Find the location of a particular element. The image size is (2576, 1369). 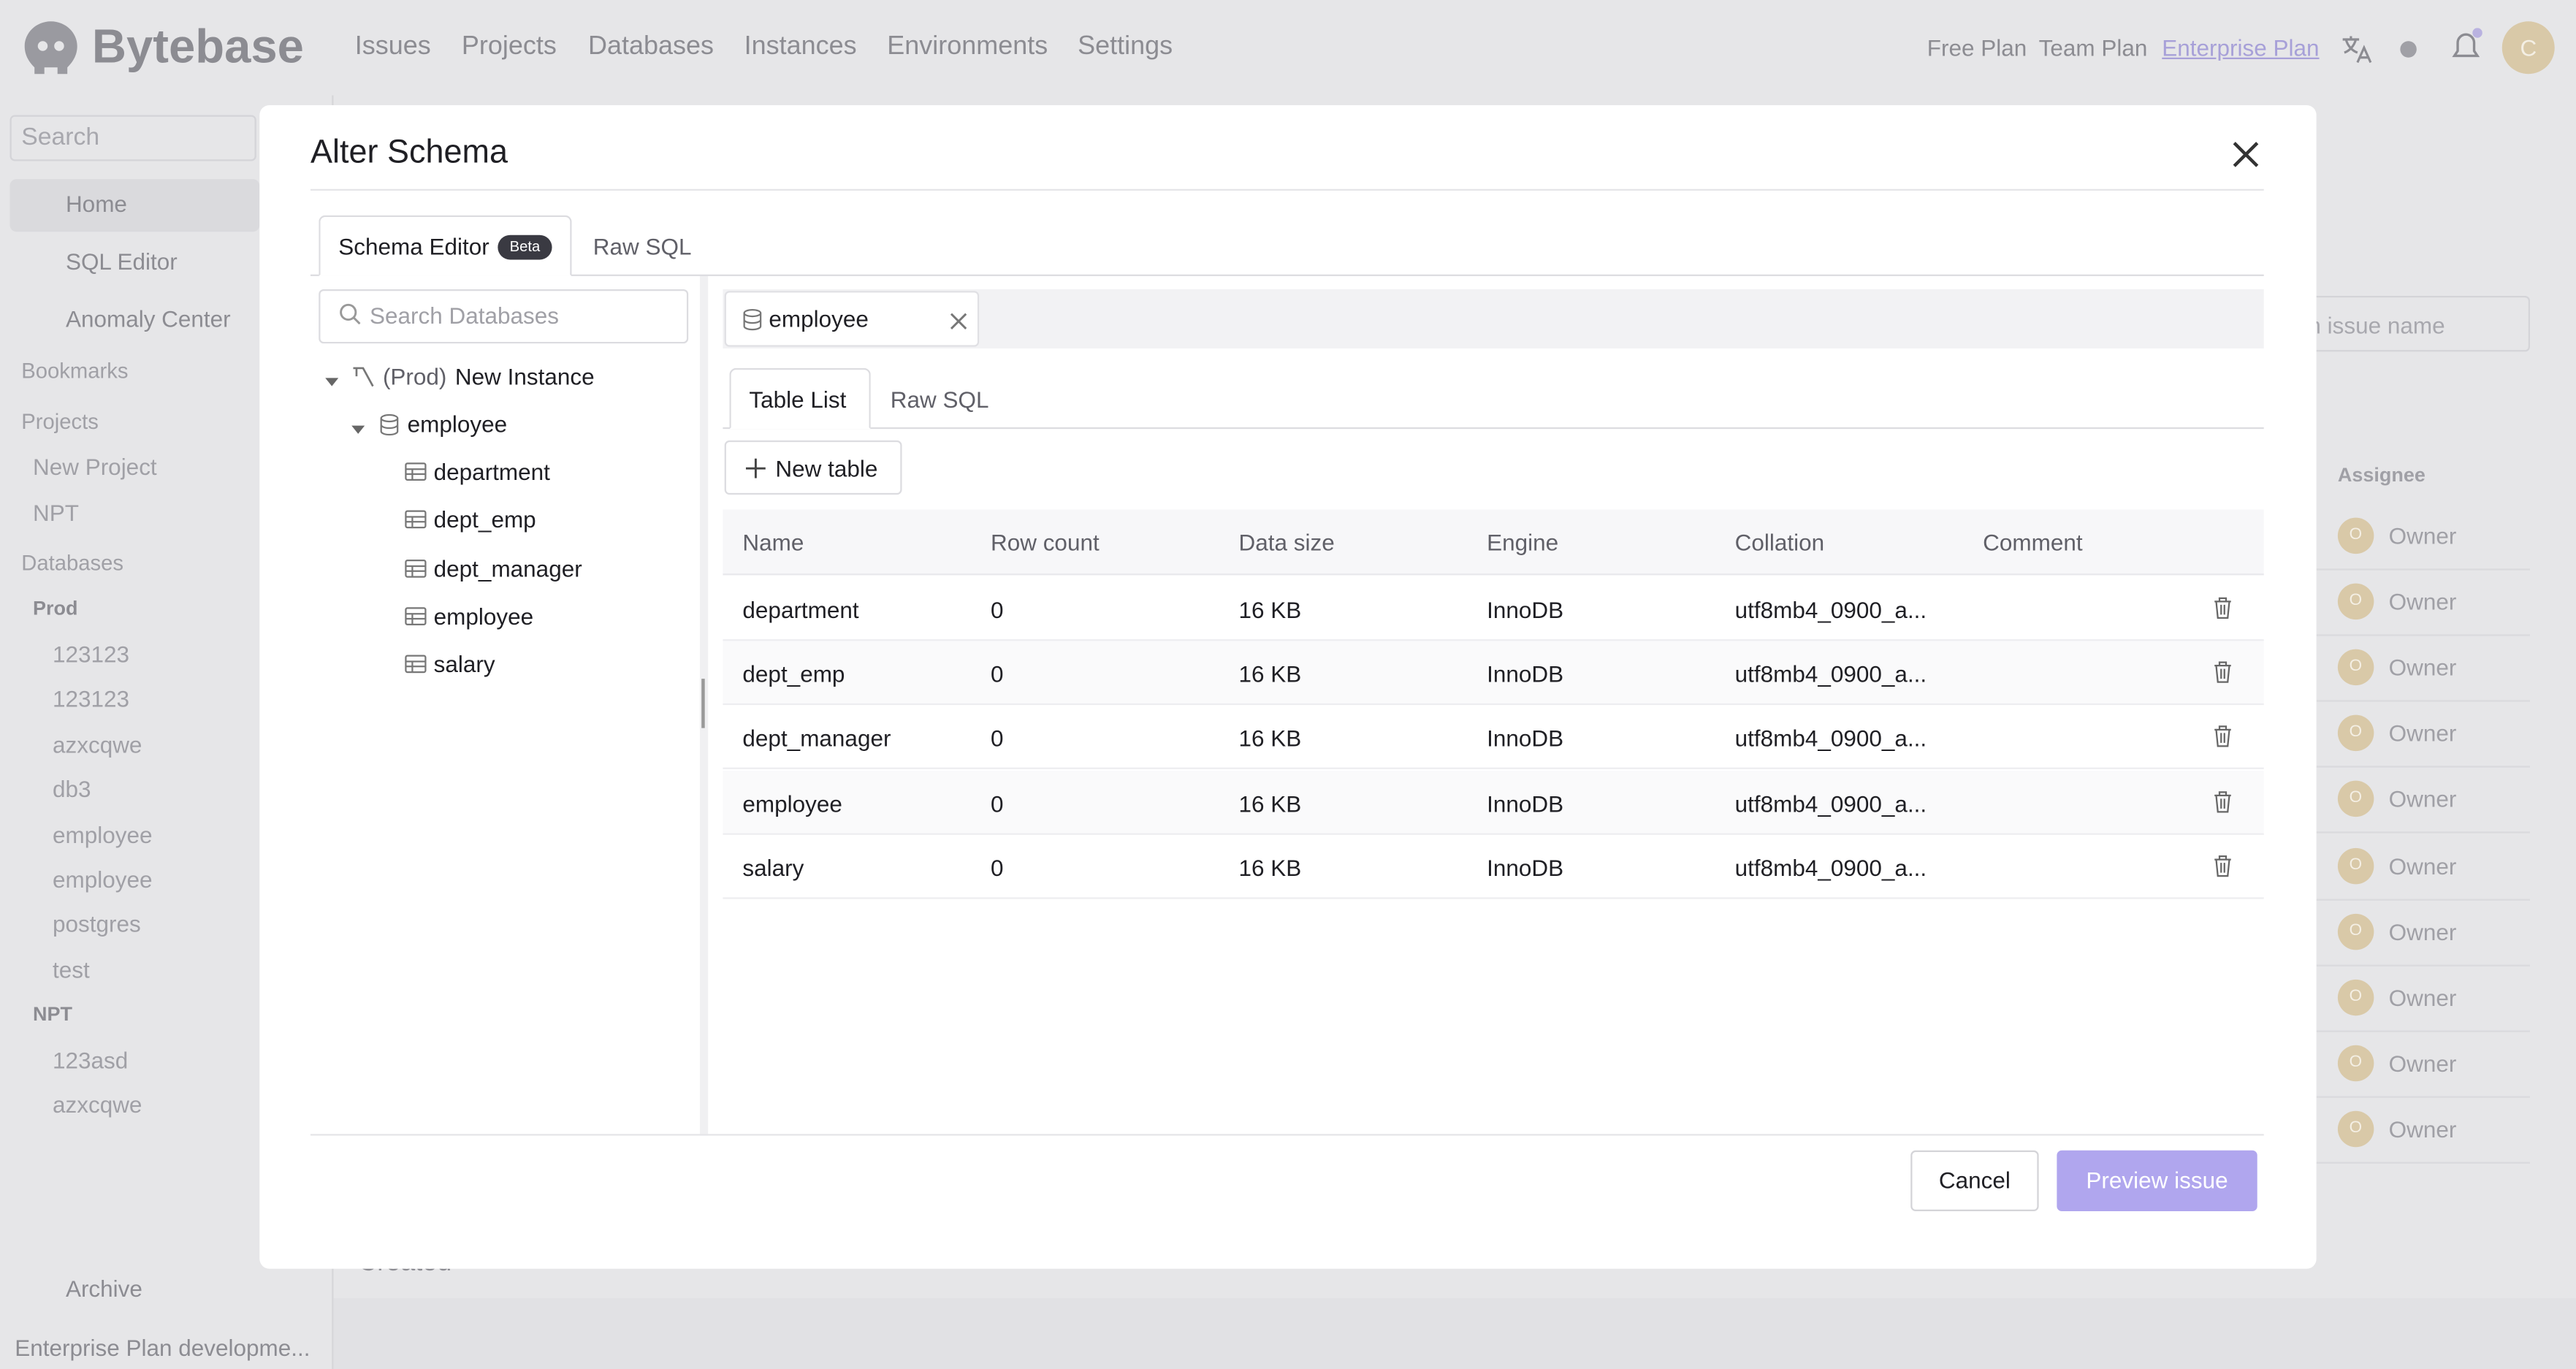

sidebar-item: Home is located at coordinates (96, 203).